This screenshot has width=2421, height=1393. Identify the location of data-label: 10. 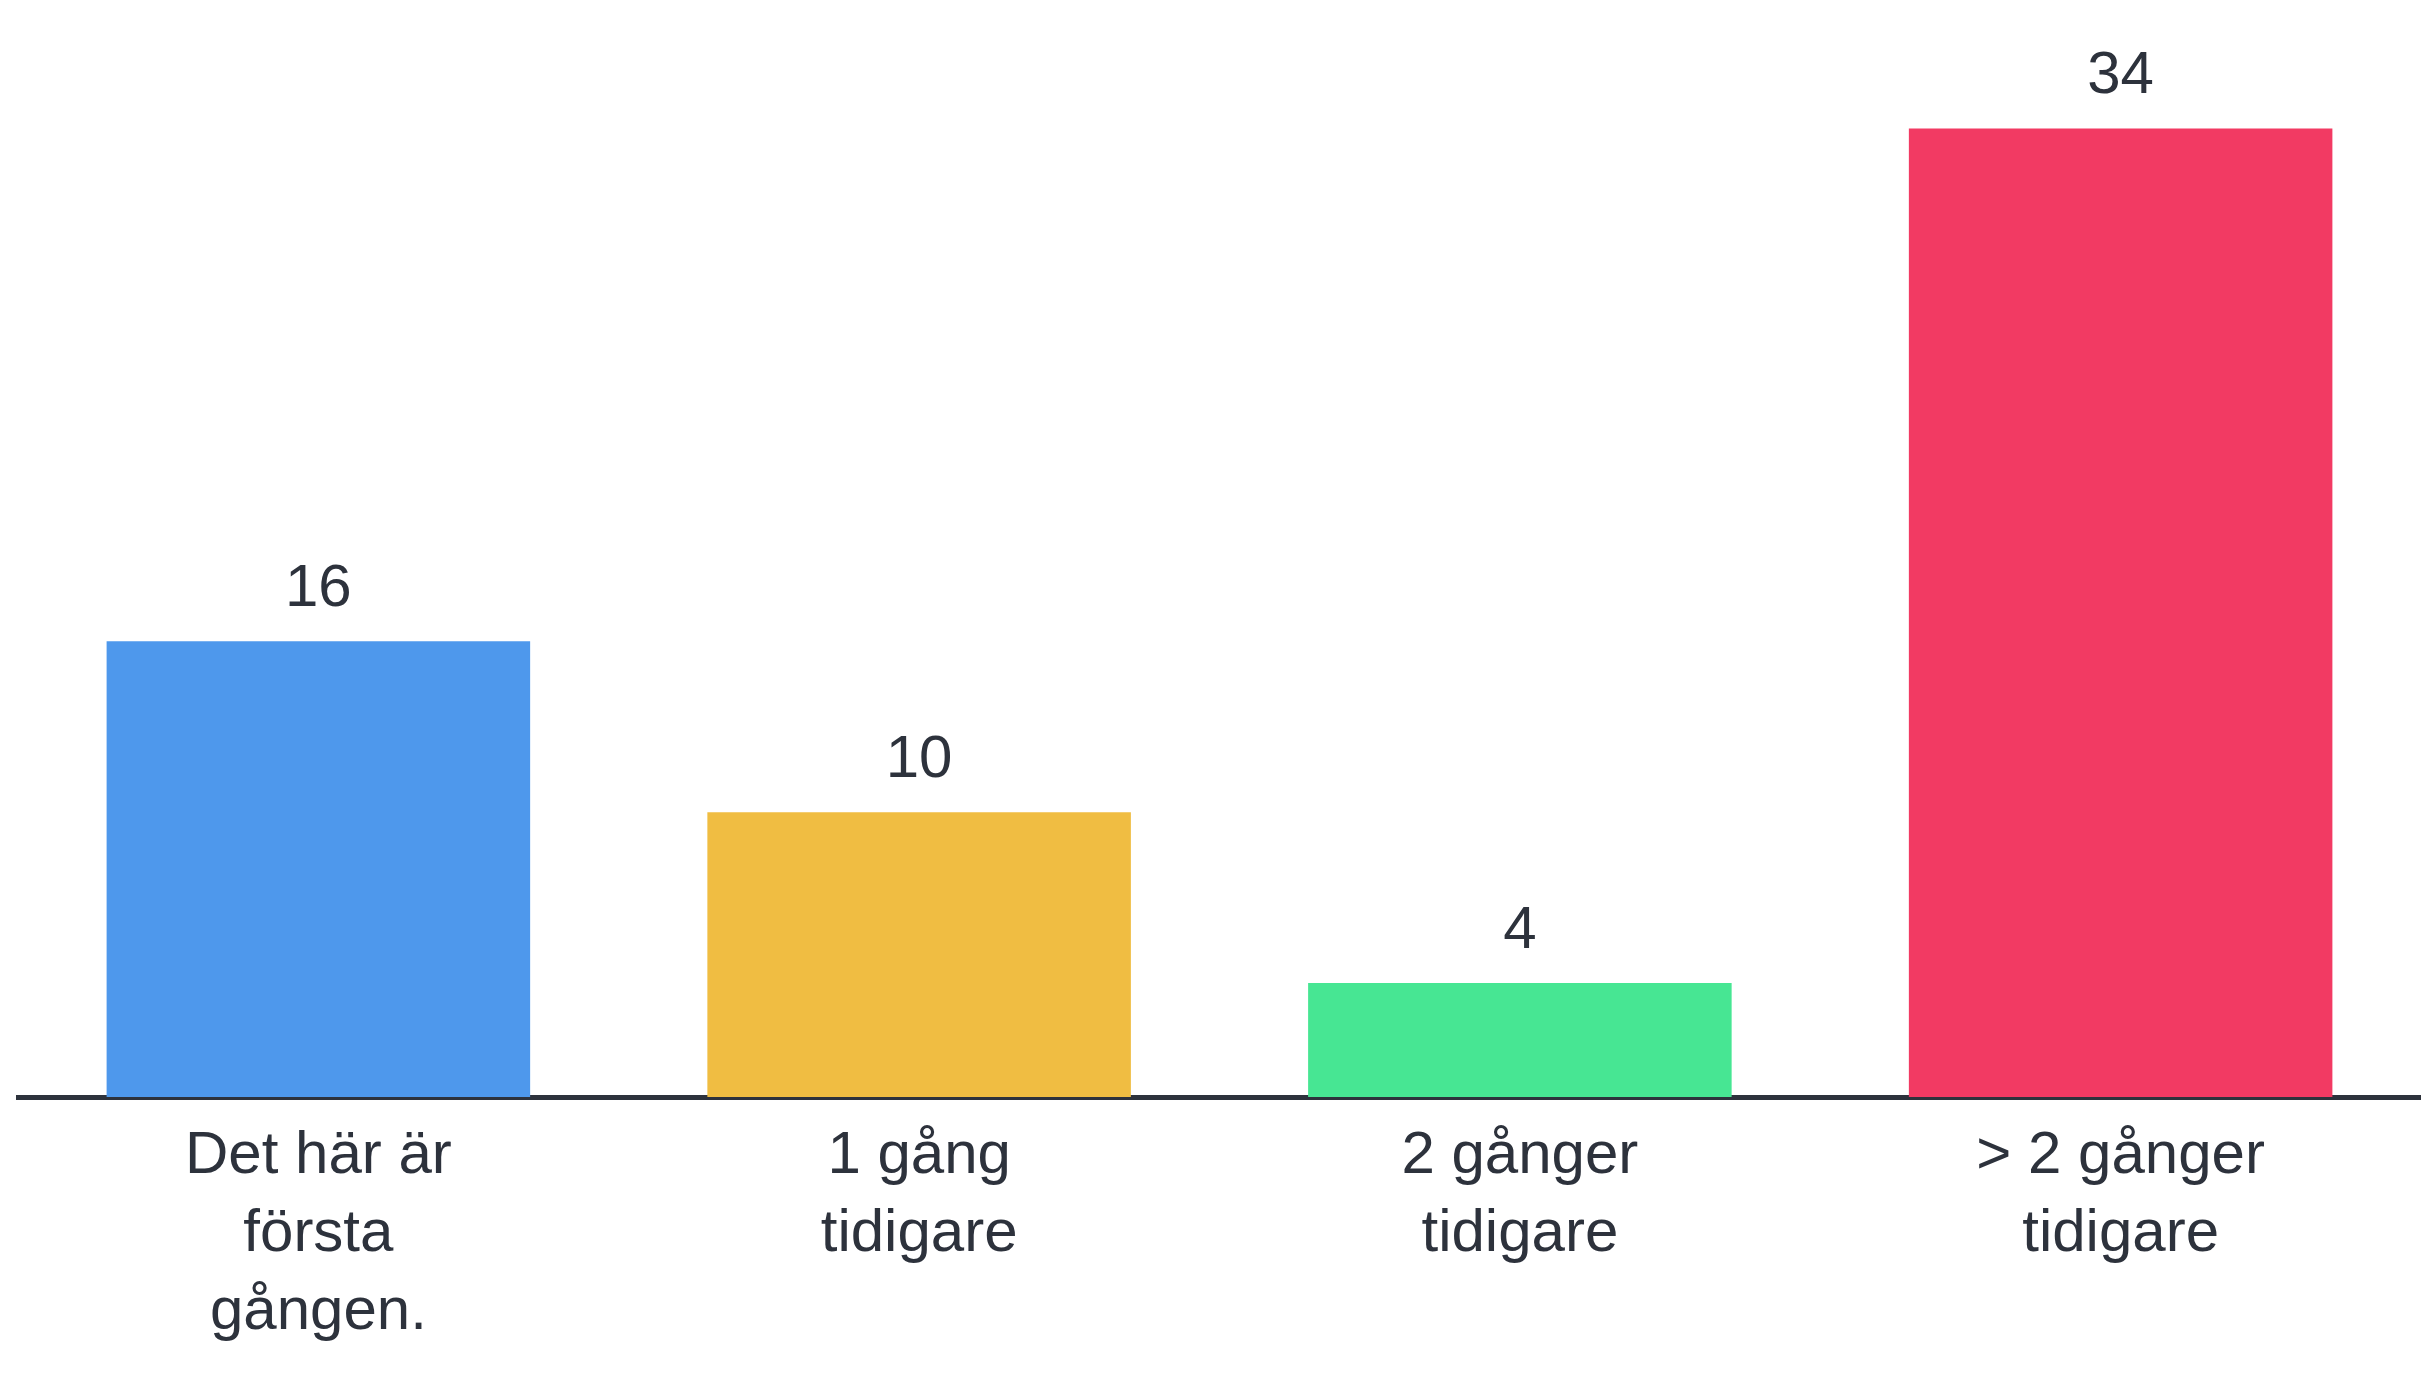
(919, 756).